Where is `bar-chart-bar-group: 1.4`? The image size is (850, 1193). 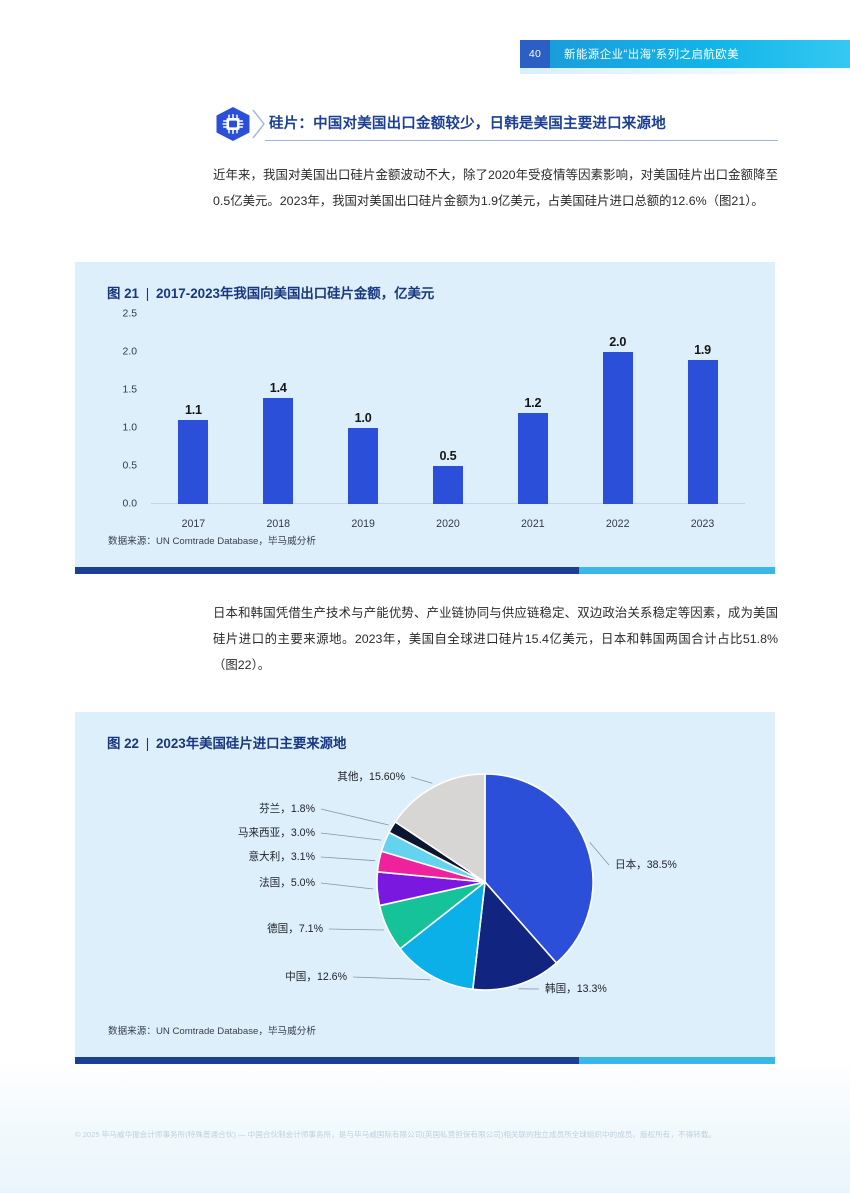 bar-chart-bar-group: 1.4 is located at coordinates (278, 409).